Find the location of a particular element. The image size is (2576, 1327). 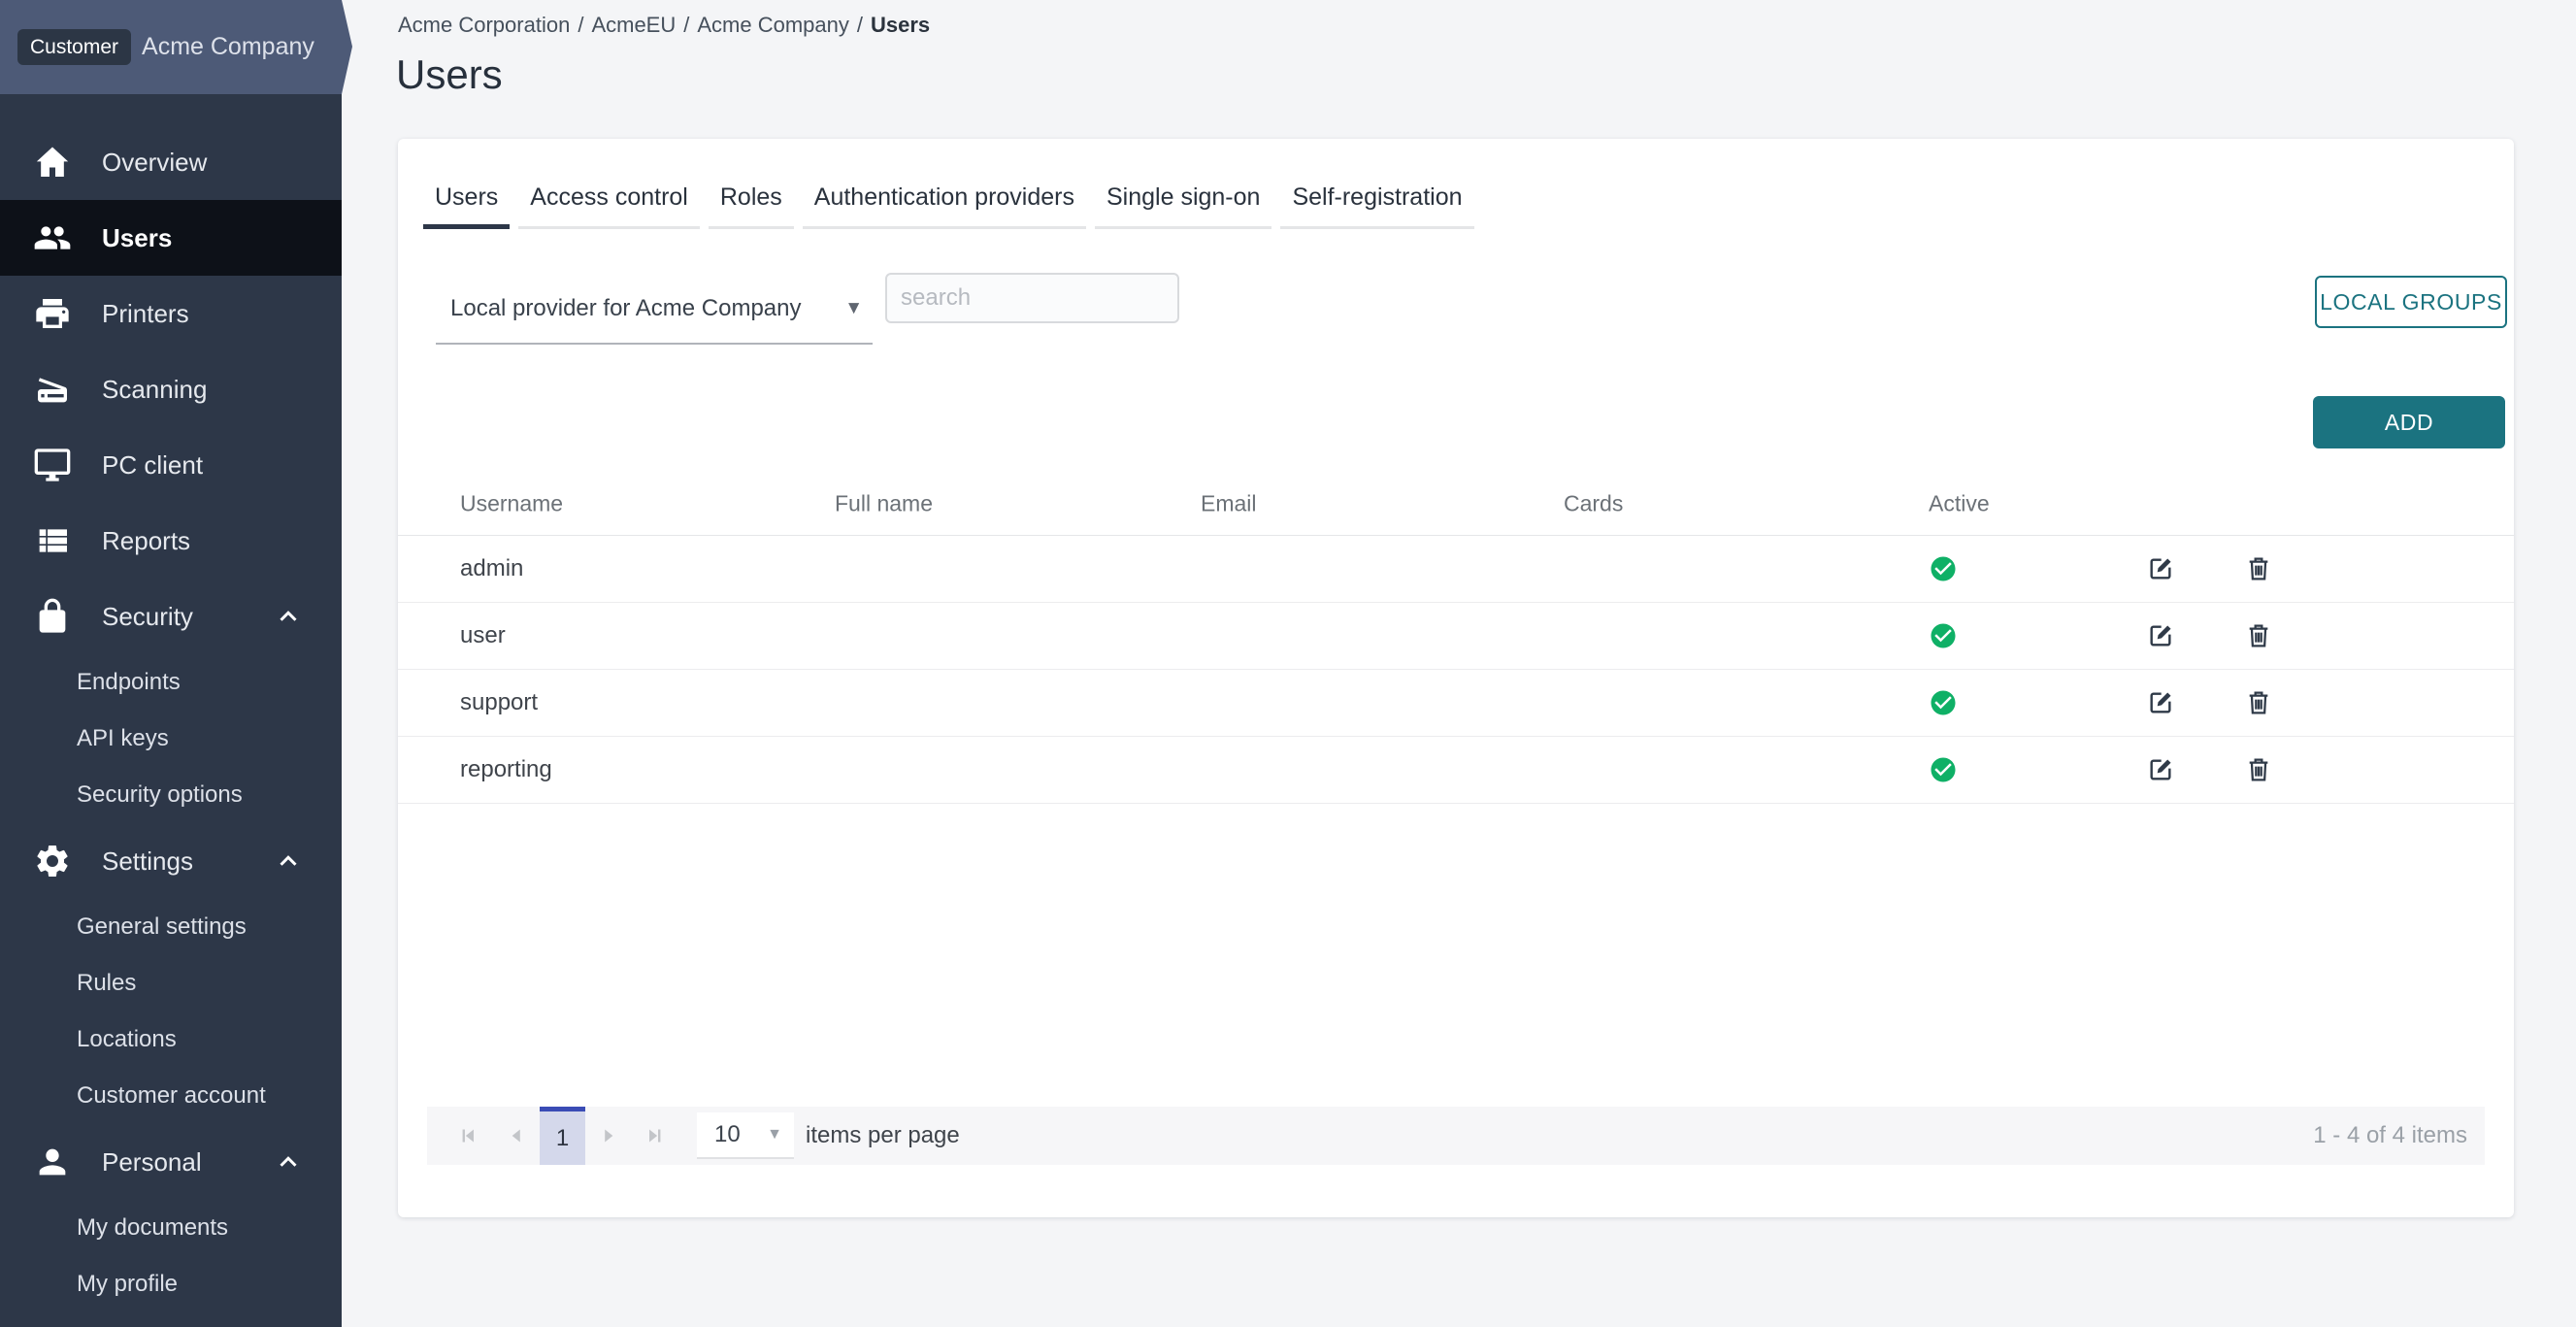

sidebar-item-label: Printers is located at coordinates (145, 313).